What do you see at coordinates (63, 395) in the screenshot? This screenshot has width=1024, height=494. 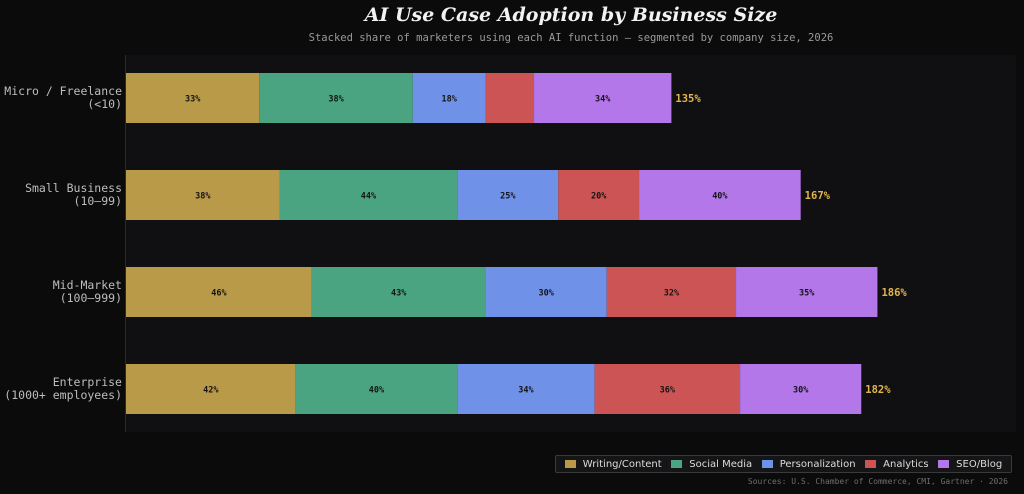 I see `category-label-line: (1000+ employees)` at bounding box center [63, 395].